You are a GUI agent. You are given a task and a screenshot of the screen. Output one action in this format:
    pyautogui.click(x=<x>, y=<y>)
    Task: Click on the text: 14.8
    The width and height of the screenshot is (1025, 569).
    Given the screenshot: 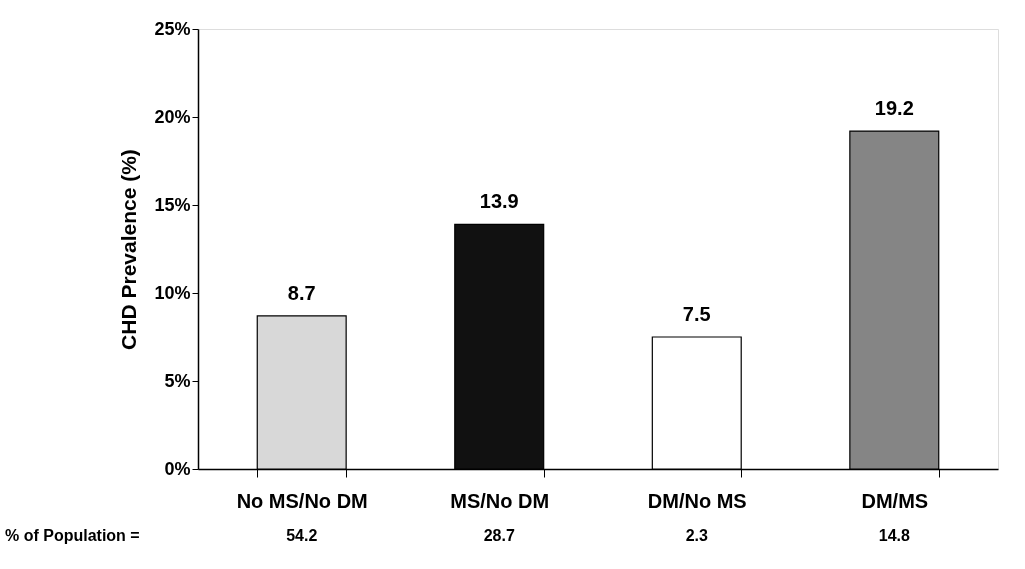 What is the action you would take?
    pyautogui.click(x=894, y=535)
    